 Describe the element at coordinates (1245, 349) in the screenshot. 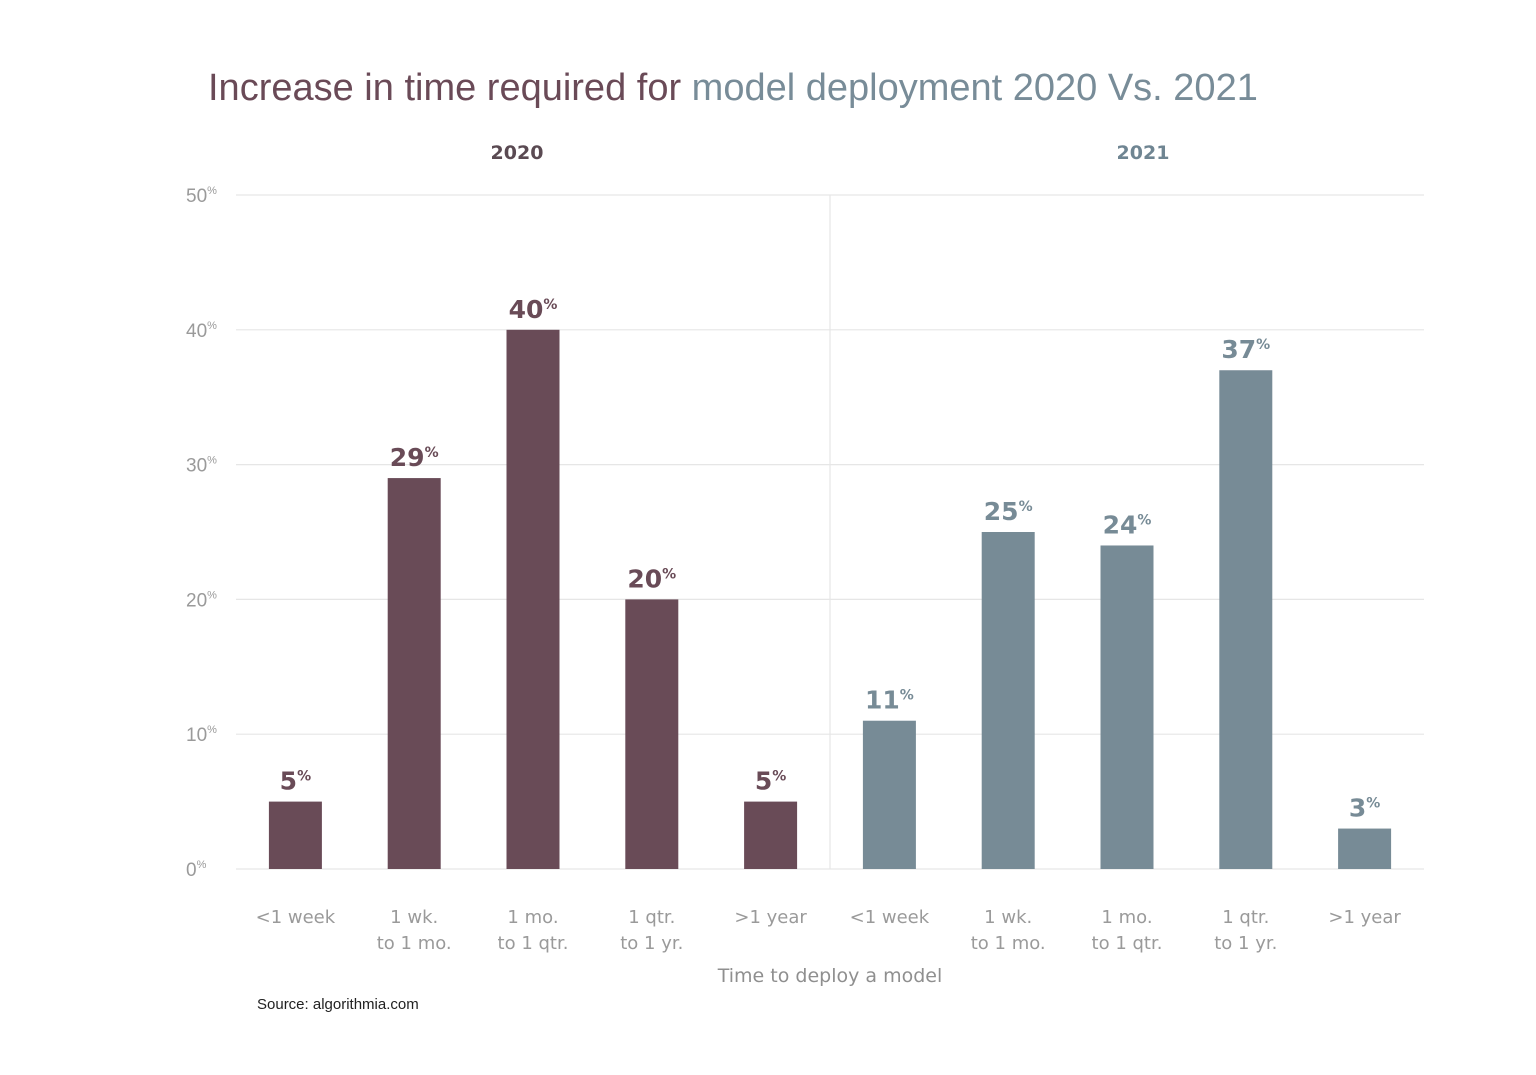

I see `bar-value-label: 37%` at that location.